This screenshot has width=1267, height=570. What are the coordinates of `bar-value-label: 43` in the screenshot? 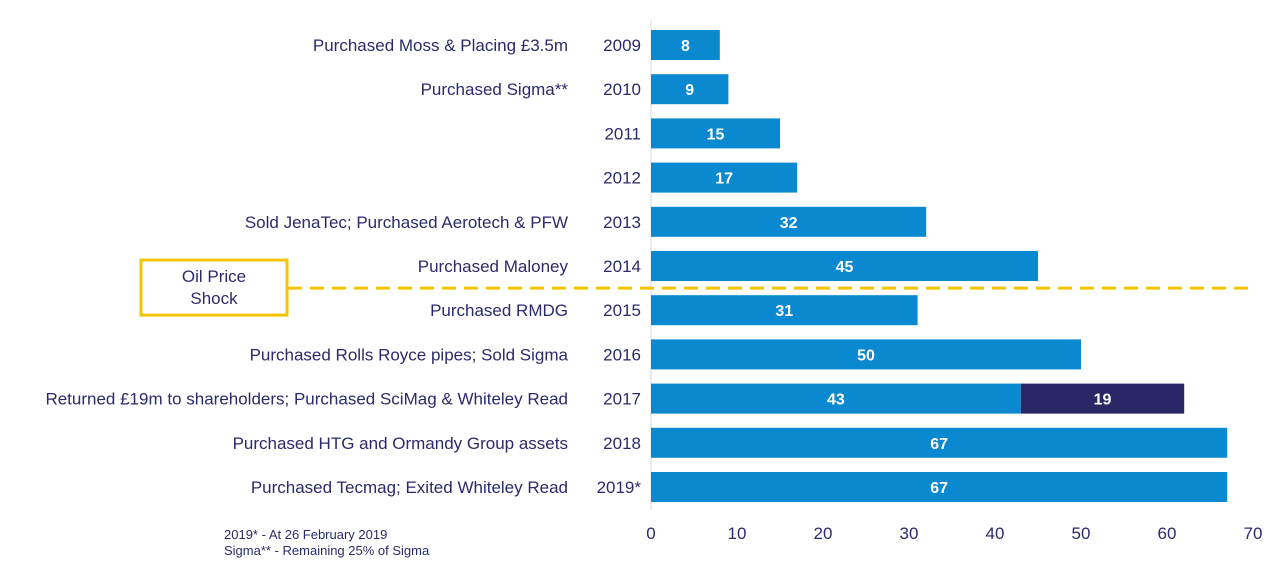 It's located at (836, 400).